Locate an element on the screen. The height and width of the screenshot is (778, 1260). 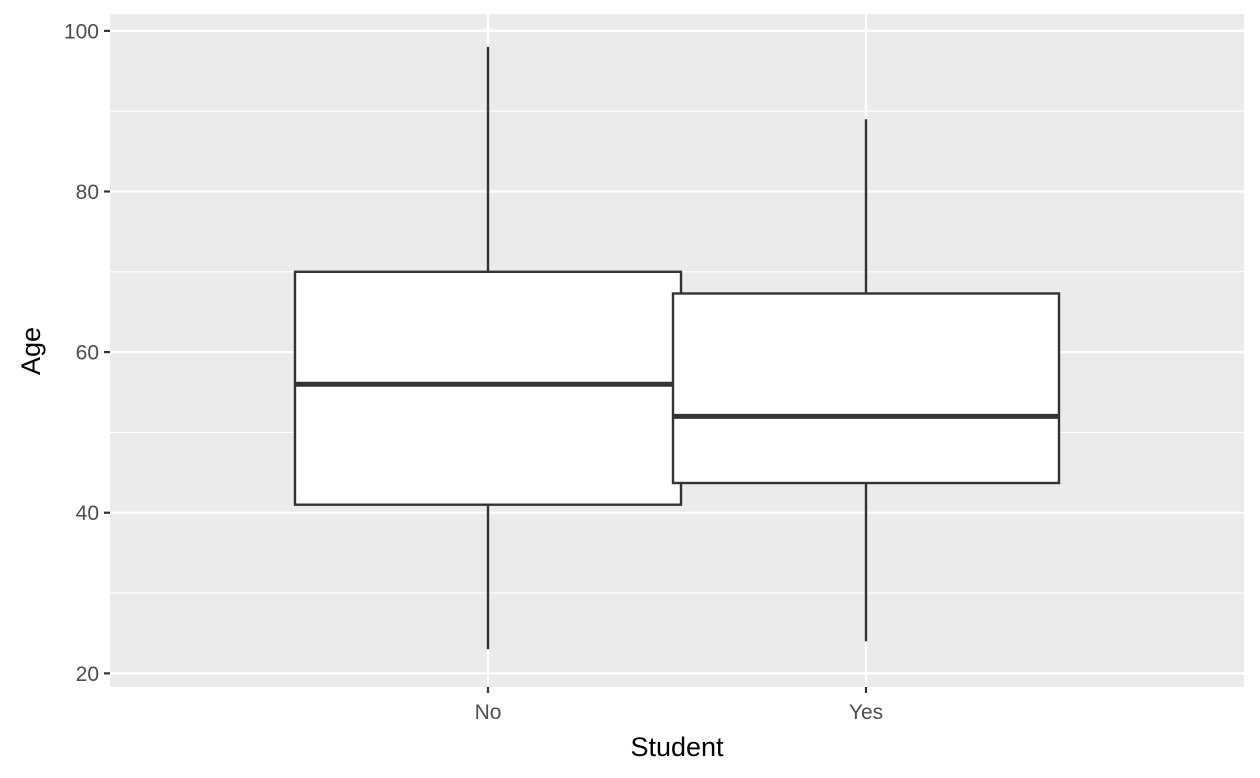
x-axis: No Yes is located at coordinates (679, 705).